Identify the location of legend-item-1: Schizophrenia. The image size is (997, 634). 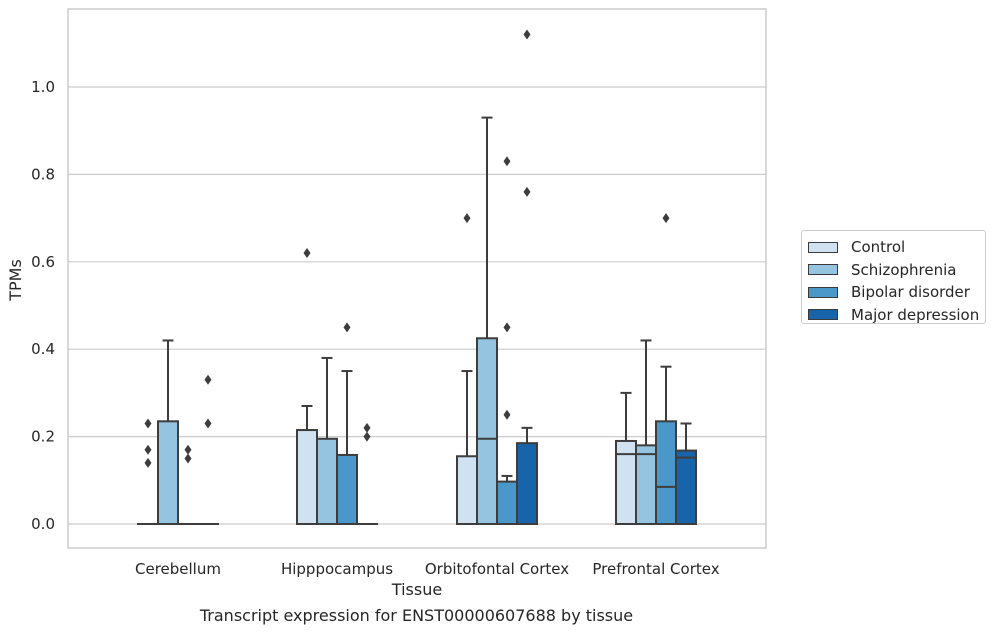
(896, 270).